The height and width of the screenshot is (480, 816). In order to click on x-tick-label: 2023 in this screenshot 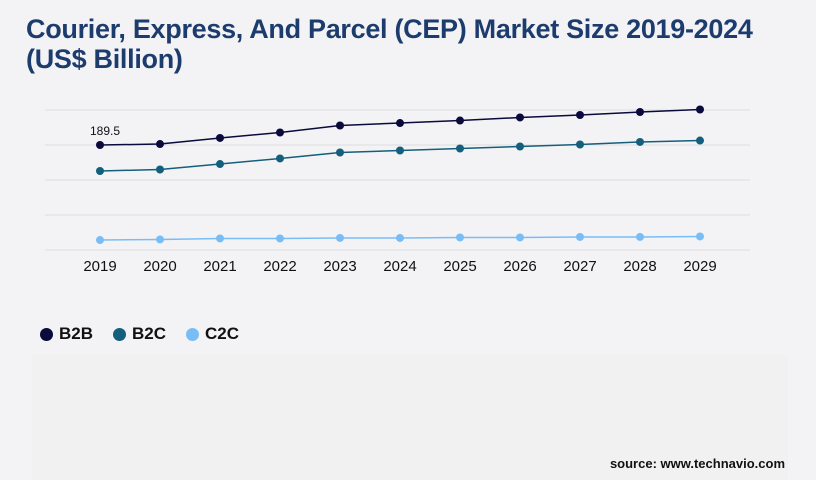, I will do `click(339, 266)`.